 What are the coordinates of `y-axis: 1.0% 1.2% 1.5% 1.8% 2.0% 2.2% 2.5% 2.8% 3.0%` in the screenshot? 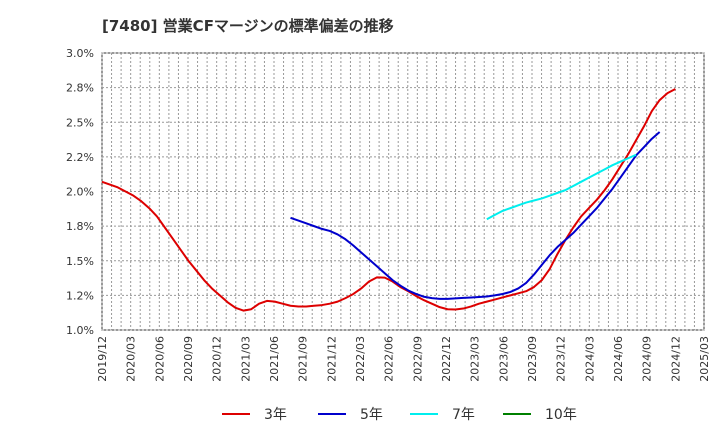 It's located at (80, 192).